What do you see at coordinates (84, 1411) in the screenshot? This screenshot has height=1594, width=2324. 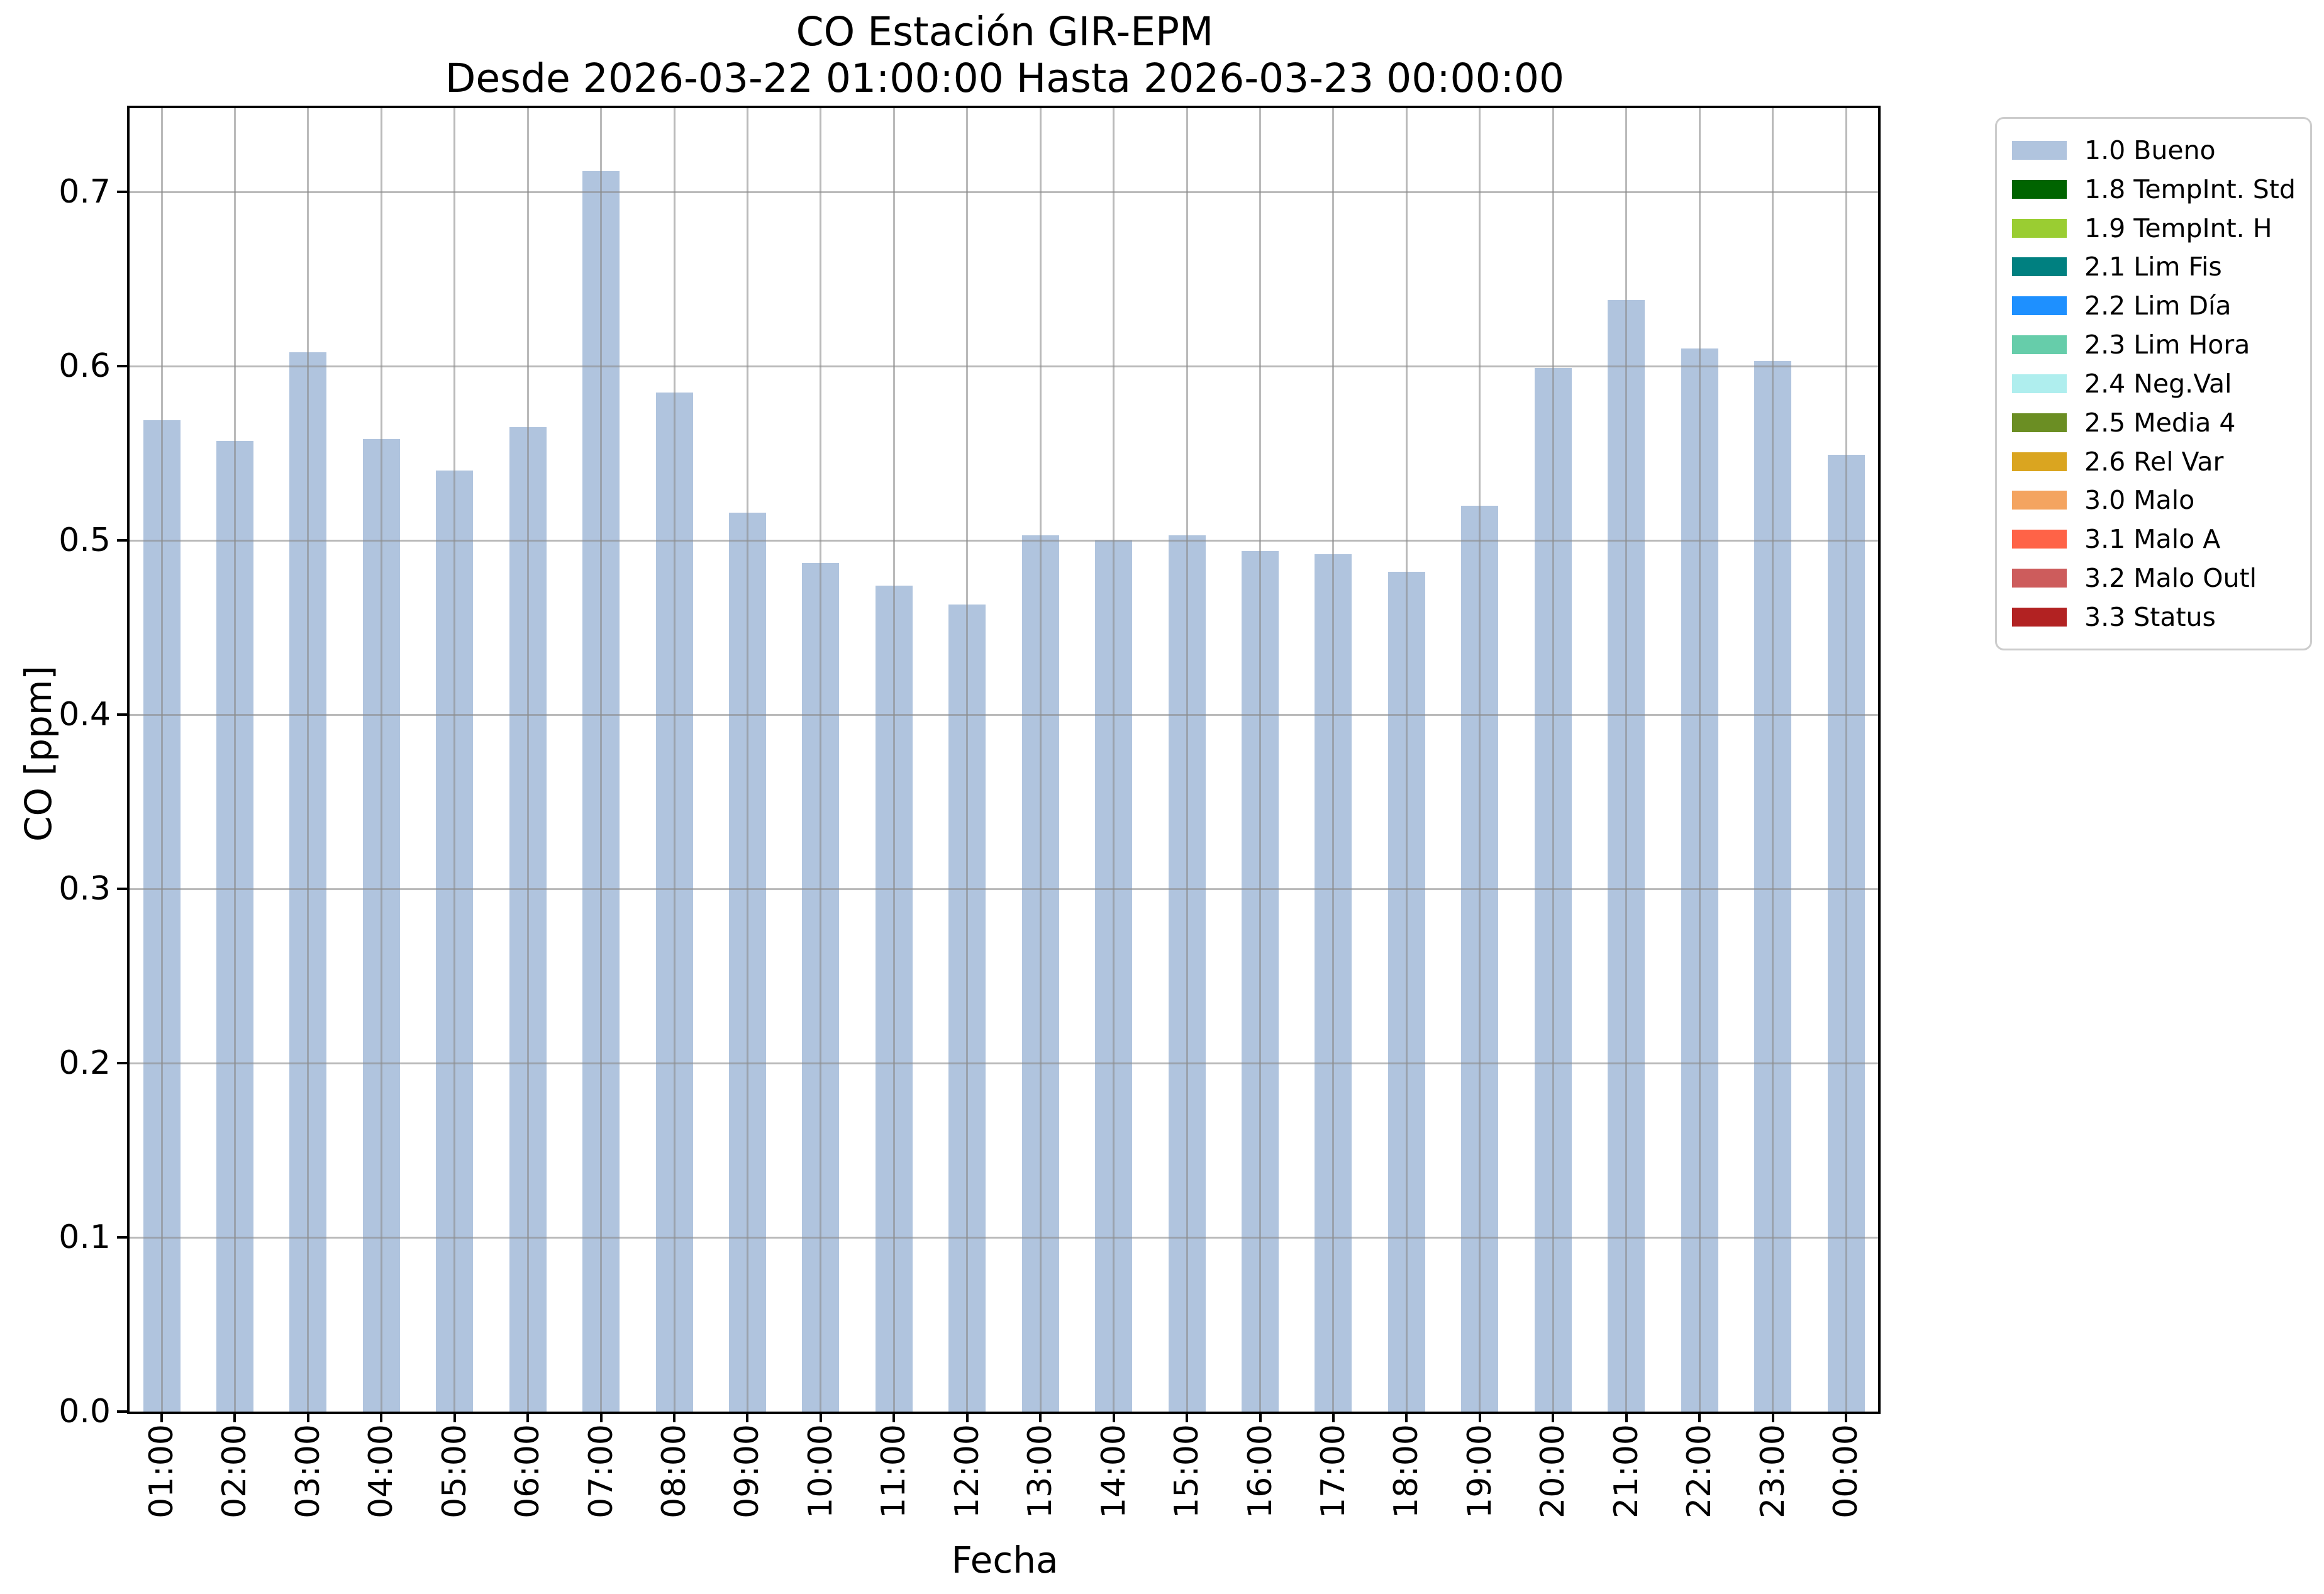 I see `y-tick-label: 0.0` at bounding box center [84, 1411].